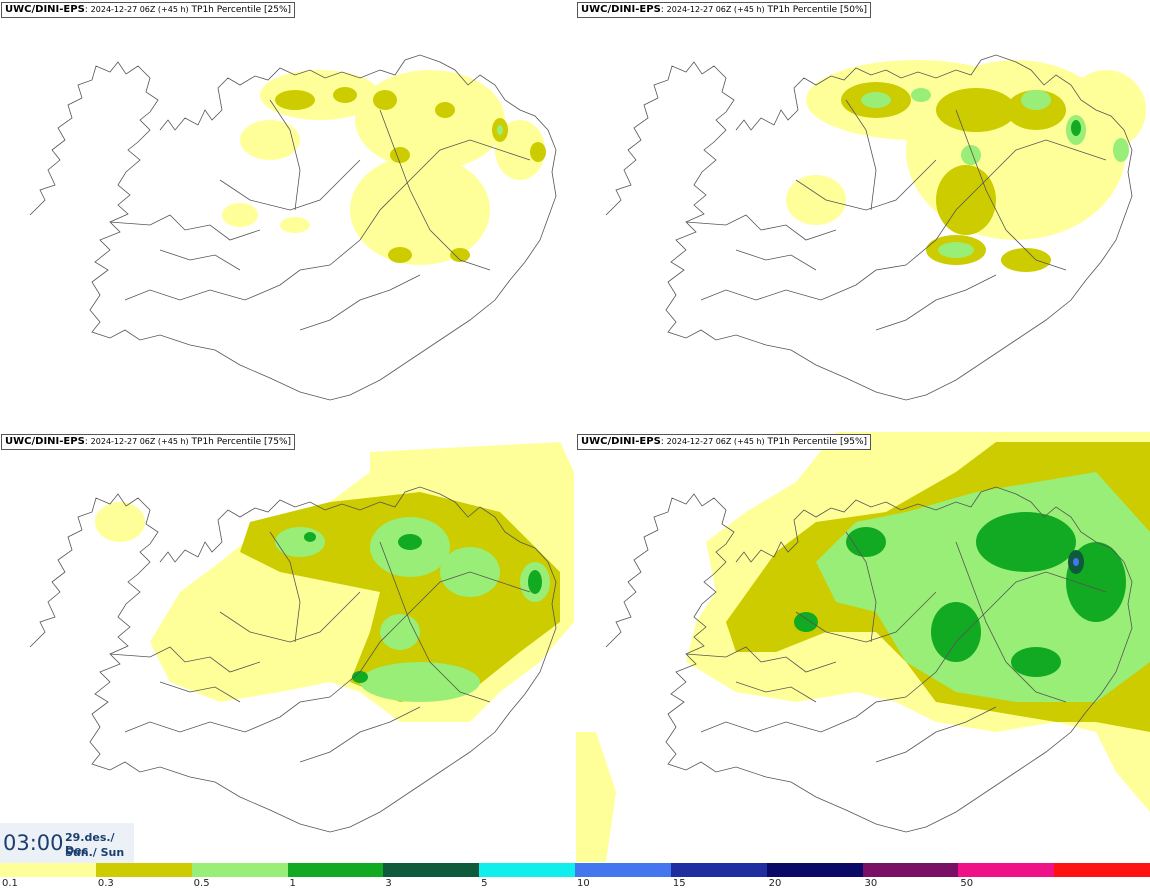 The width and height of the screenshot is (1150, 891). I want to click on legend-label: 20, so click(775, 883).